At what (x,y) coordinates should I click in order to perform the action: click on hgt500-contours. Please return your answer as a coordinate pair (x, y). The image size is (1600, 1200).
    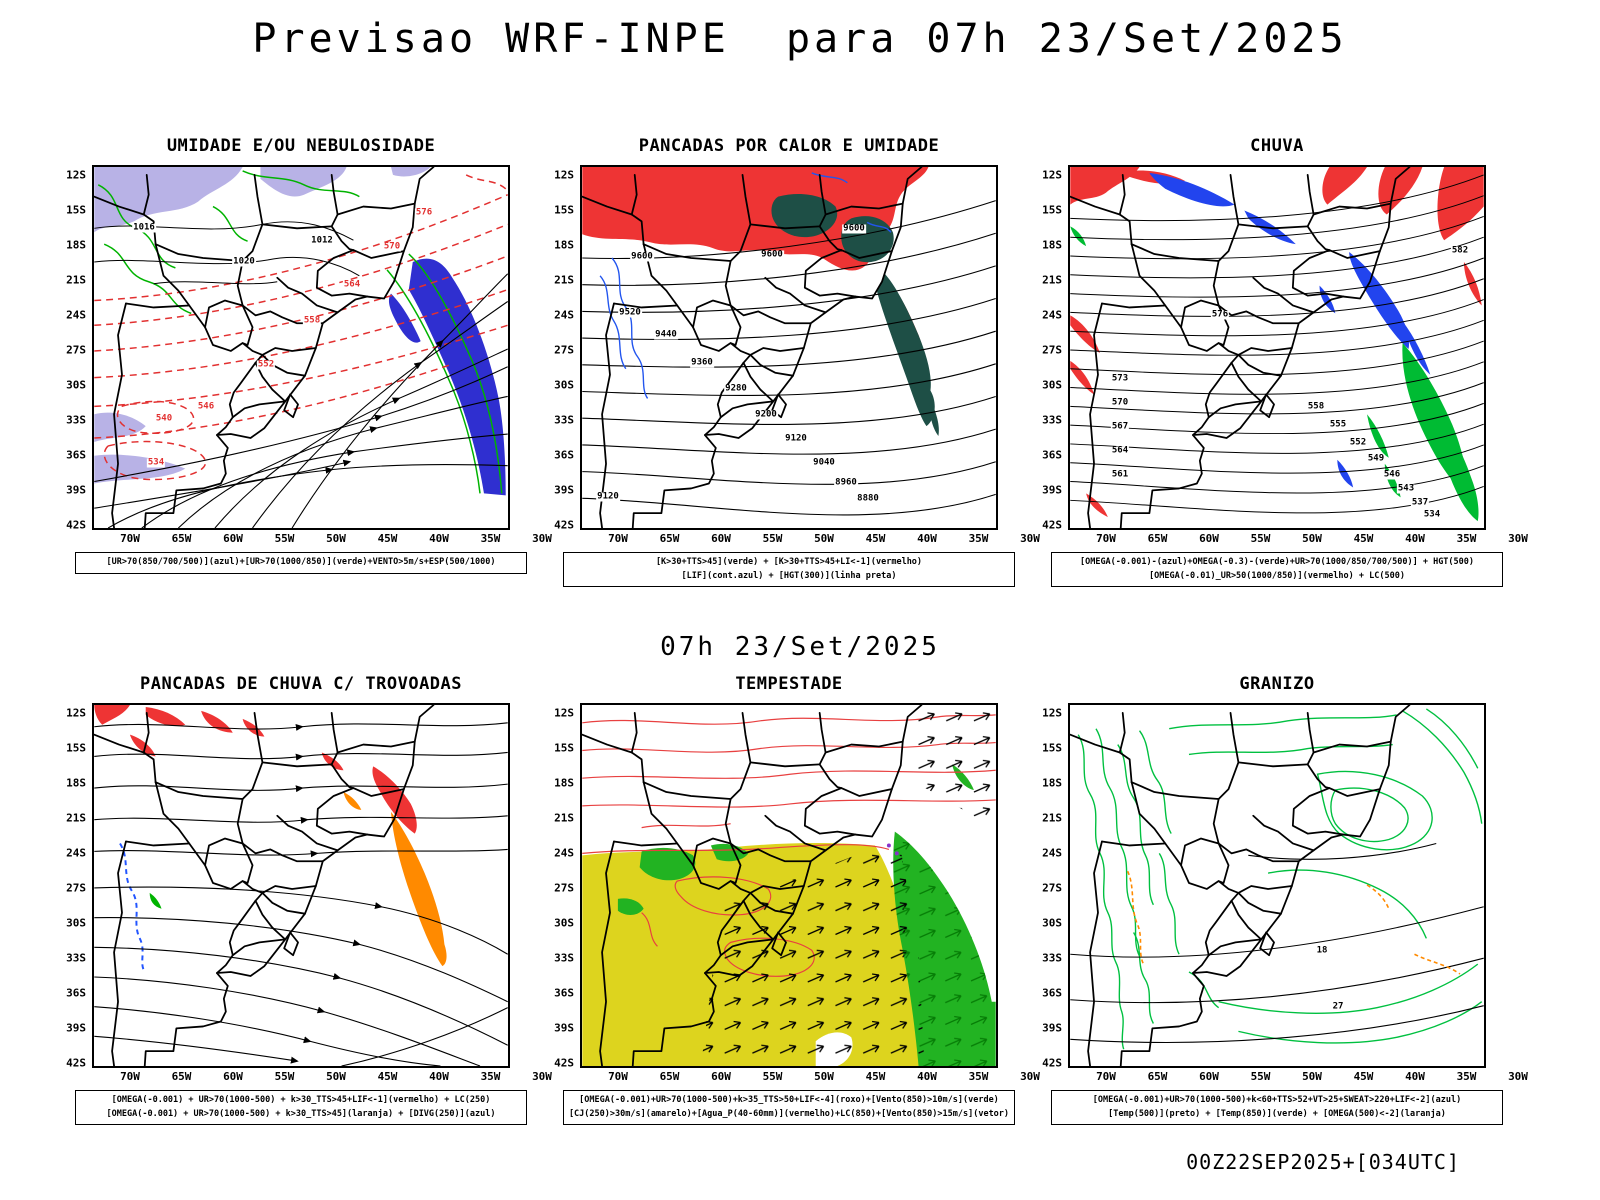
    Looking at the image, I should click on (1277, 344).